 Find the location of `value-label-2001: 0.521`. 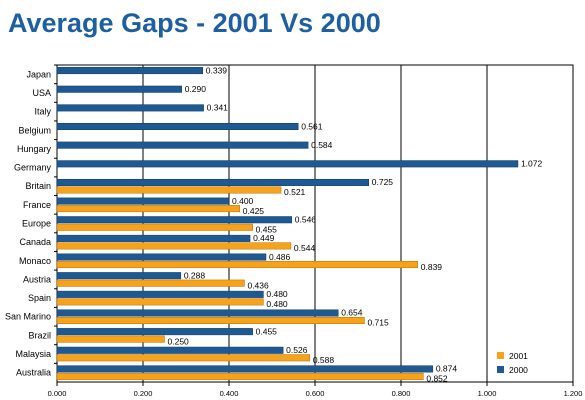

value-label-2001: 0.521 is located at coordinates (295, 192).